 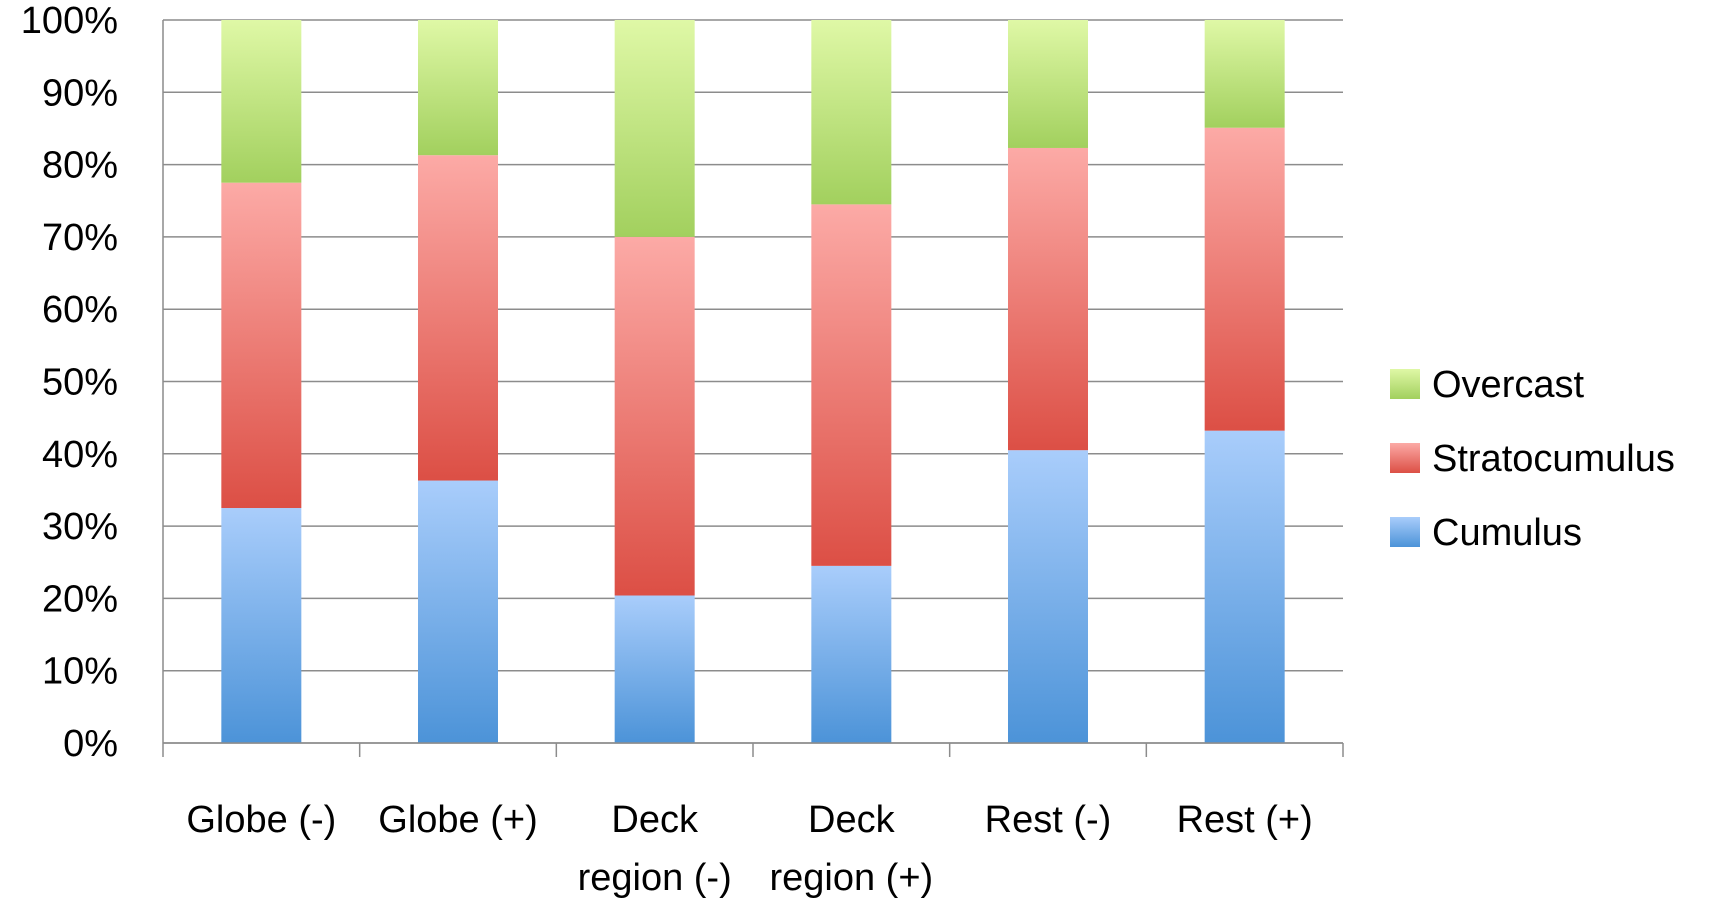 I want to click on legend-swatch-cumulus, so click(x=1405, y=532).